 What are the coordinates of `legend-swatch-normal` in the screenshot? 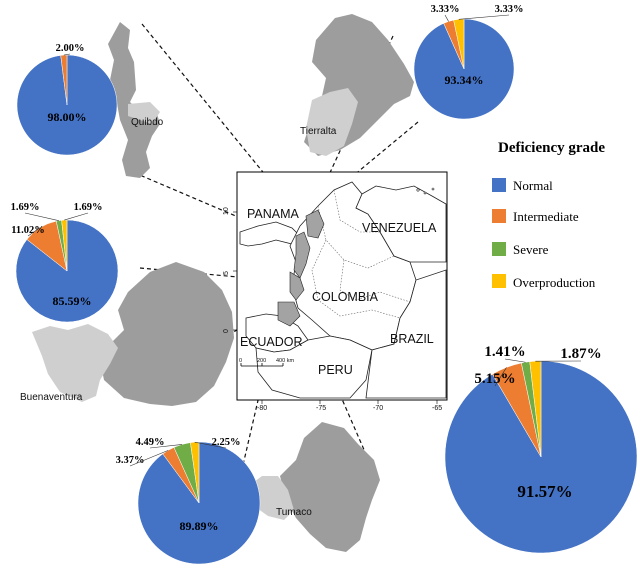 It's located at (499, 185).